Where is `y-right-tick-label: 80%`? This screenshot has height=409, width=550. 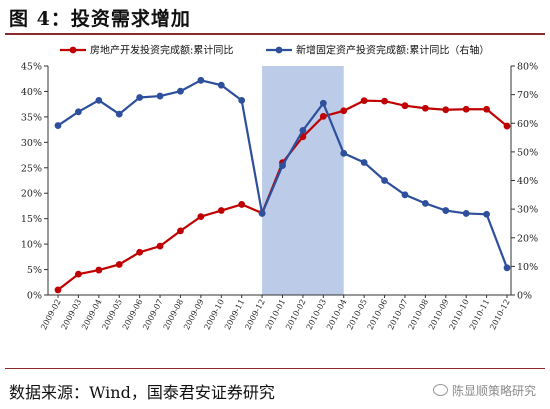 y-right-tick-label: 80% is located at coordinates (527, 67).